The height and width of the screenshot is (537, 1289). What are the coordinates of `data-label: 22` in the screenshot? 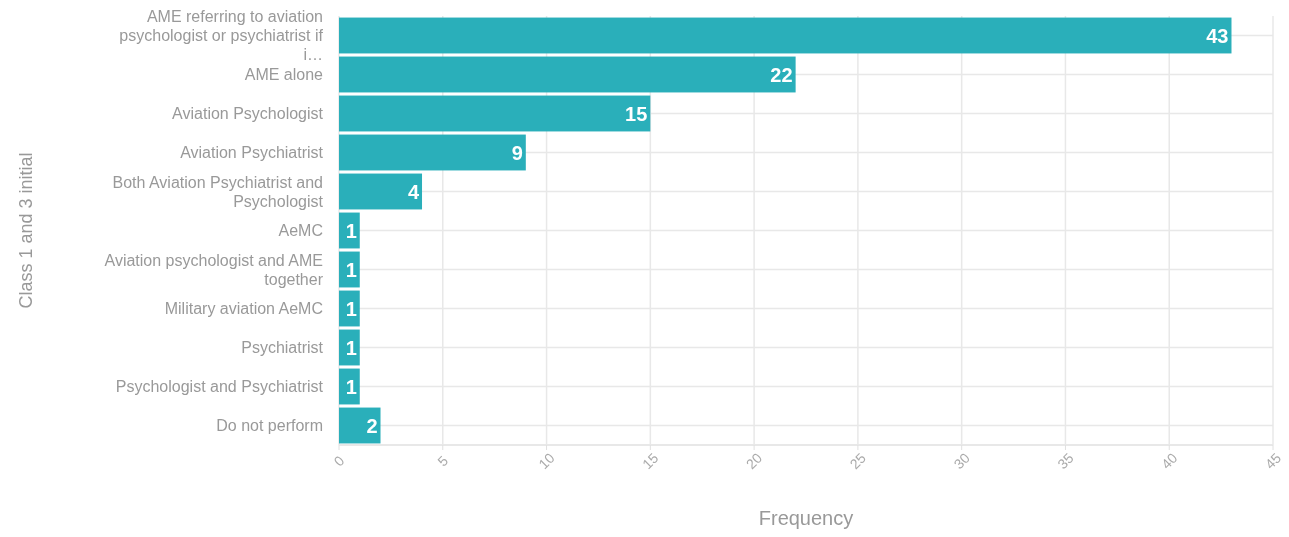 It's located at (781, 74).